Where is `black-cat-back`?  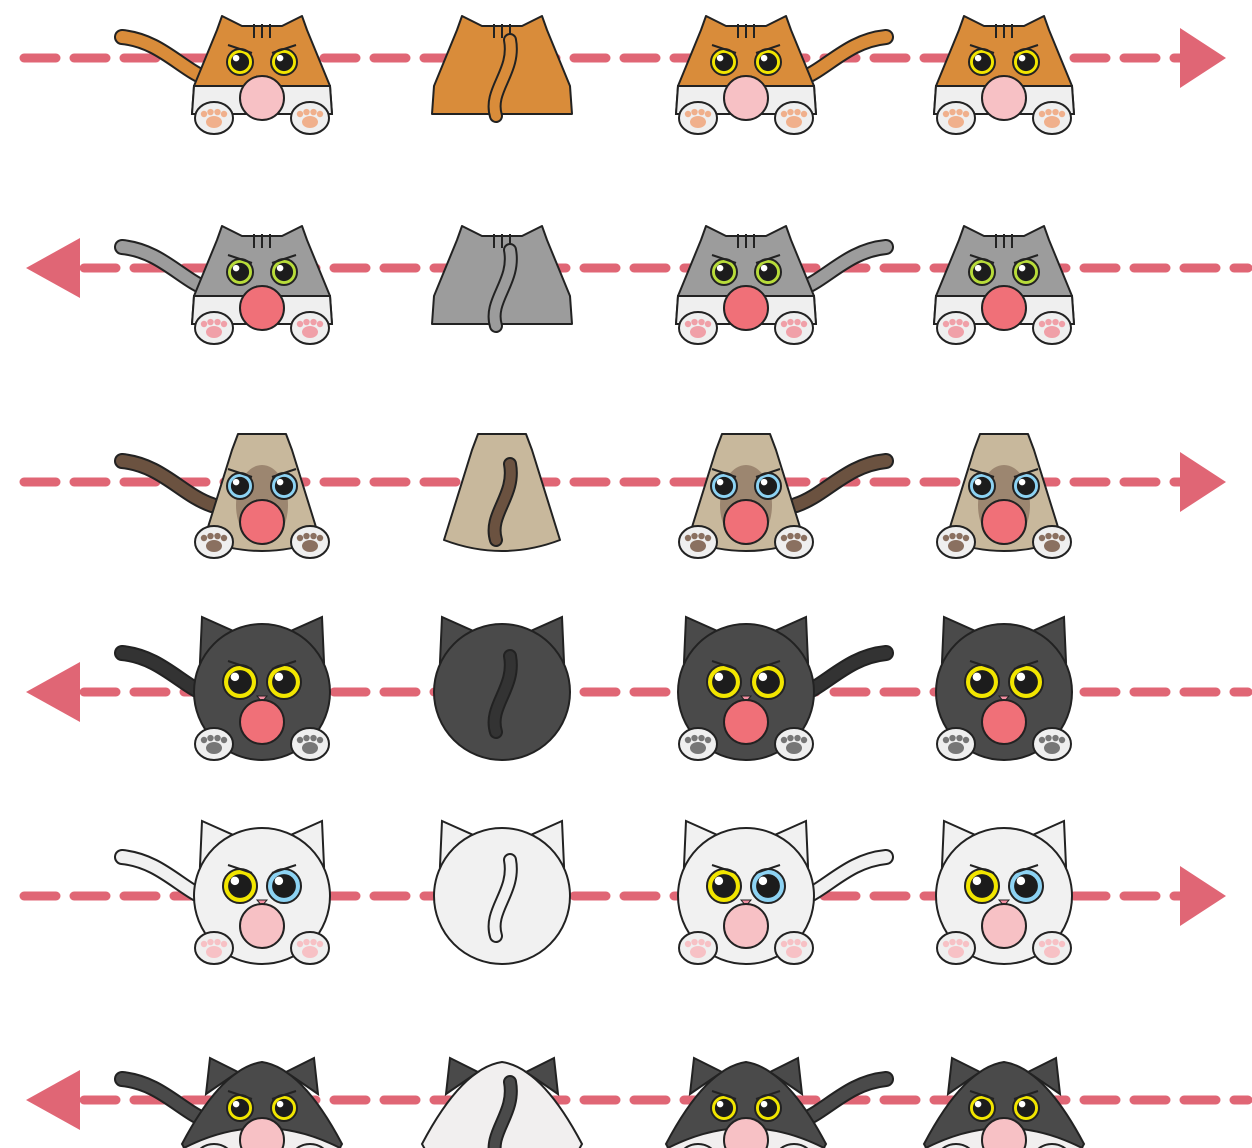
black-cat-back is located at coordinates (502, 688).